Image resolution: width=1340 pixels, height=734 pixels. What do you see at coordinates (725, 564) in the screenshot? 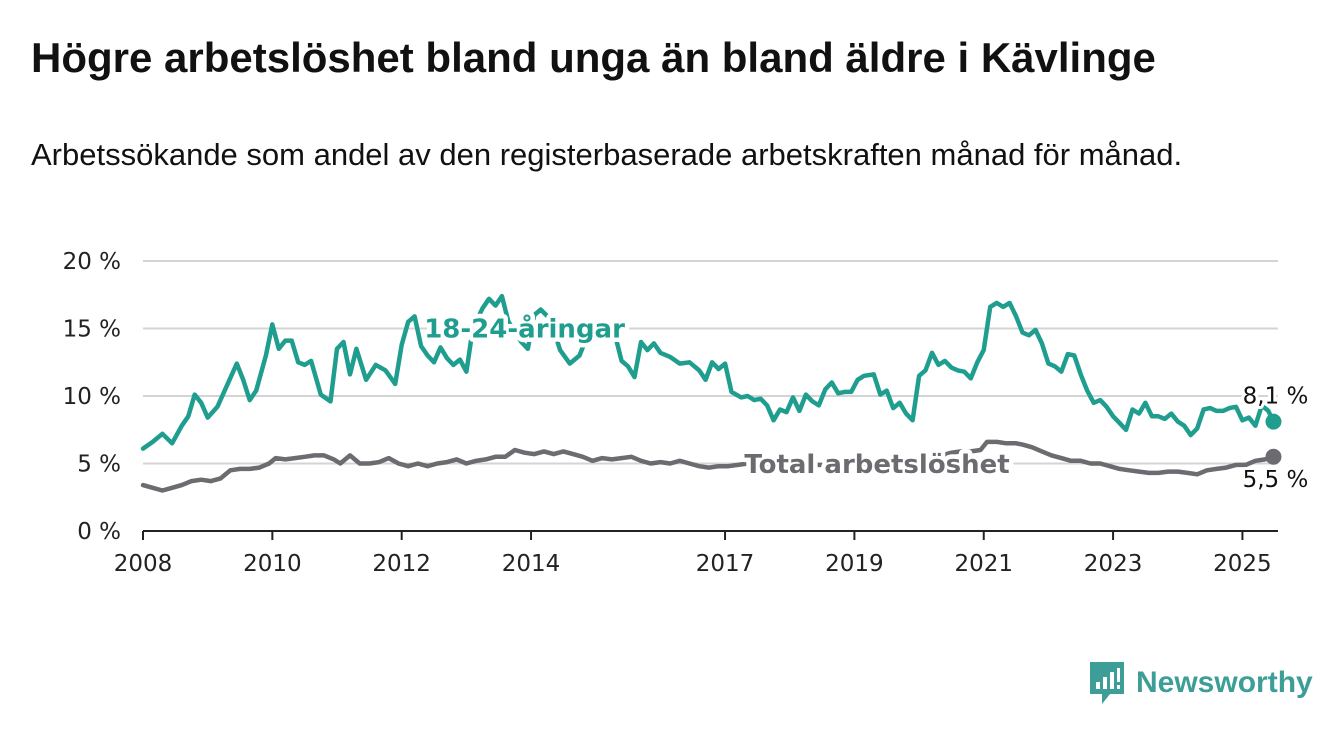
I see `x-tick-label: 2017` at bounding box center [725, 564].